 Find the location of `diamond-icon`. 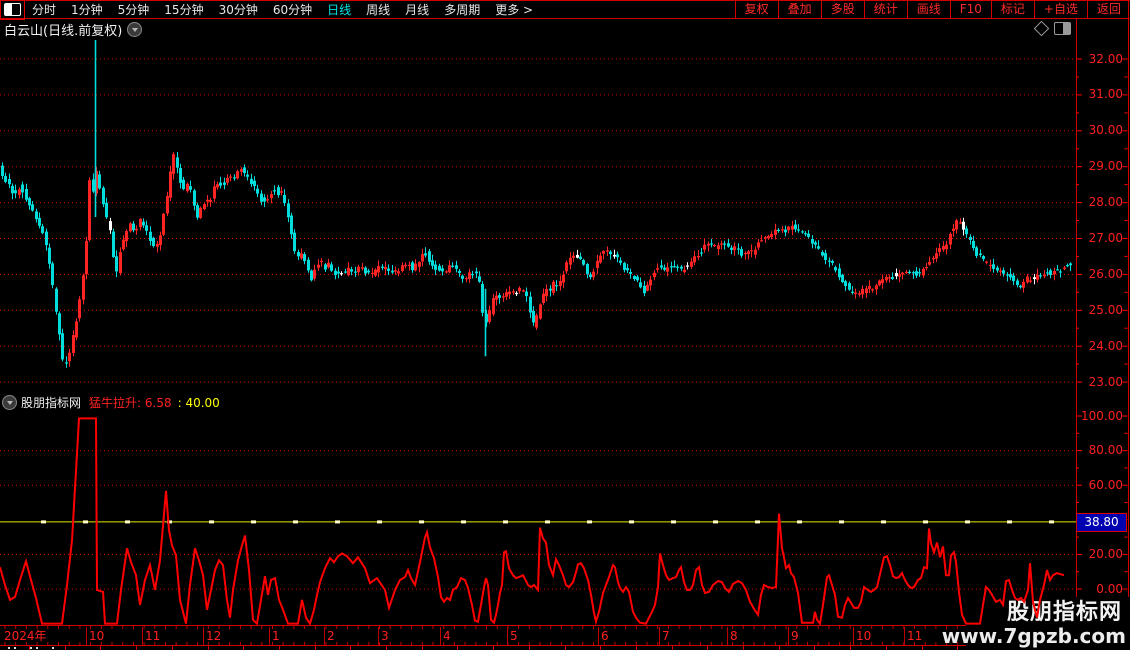

diamond-icon is located at coordinates (1041, 28).